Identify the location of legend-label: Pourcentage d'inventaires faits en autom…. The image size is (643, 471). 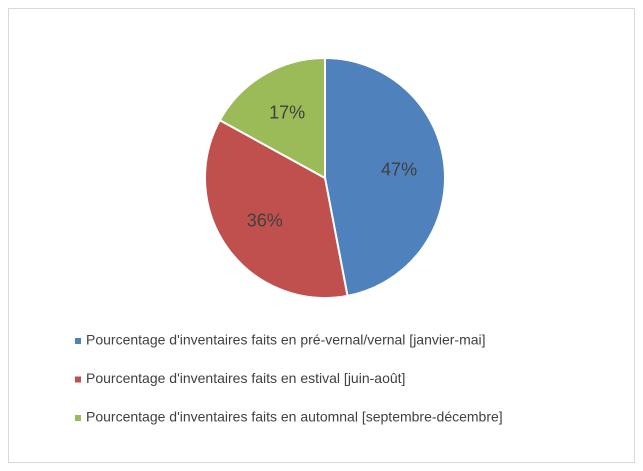
(294, 417).